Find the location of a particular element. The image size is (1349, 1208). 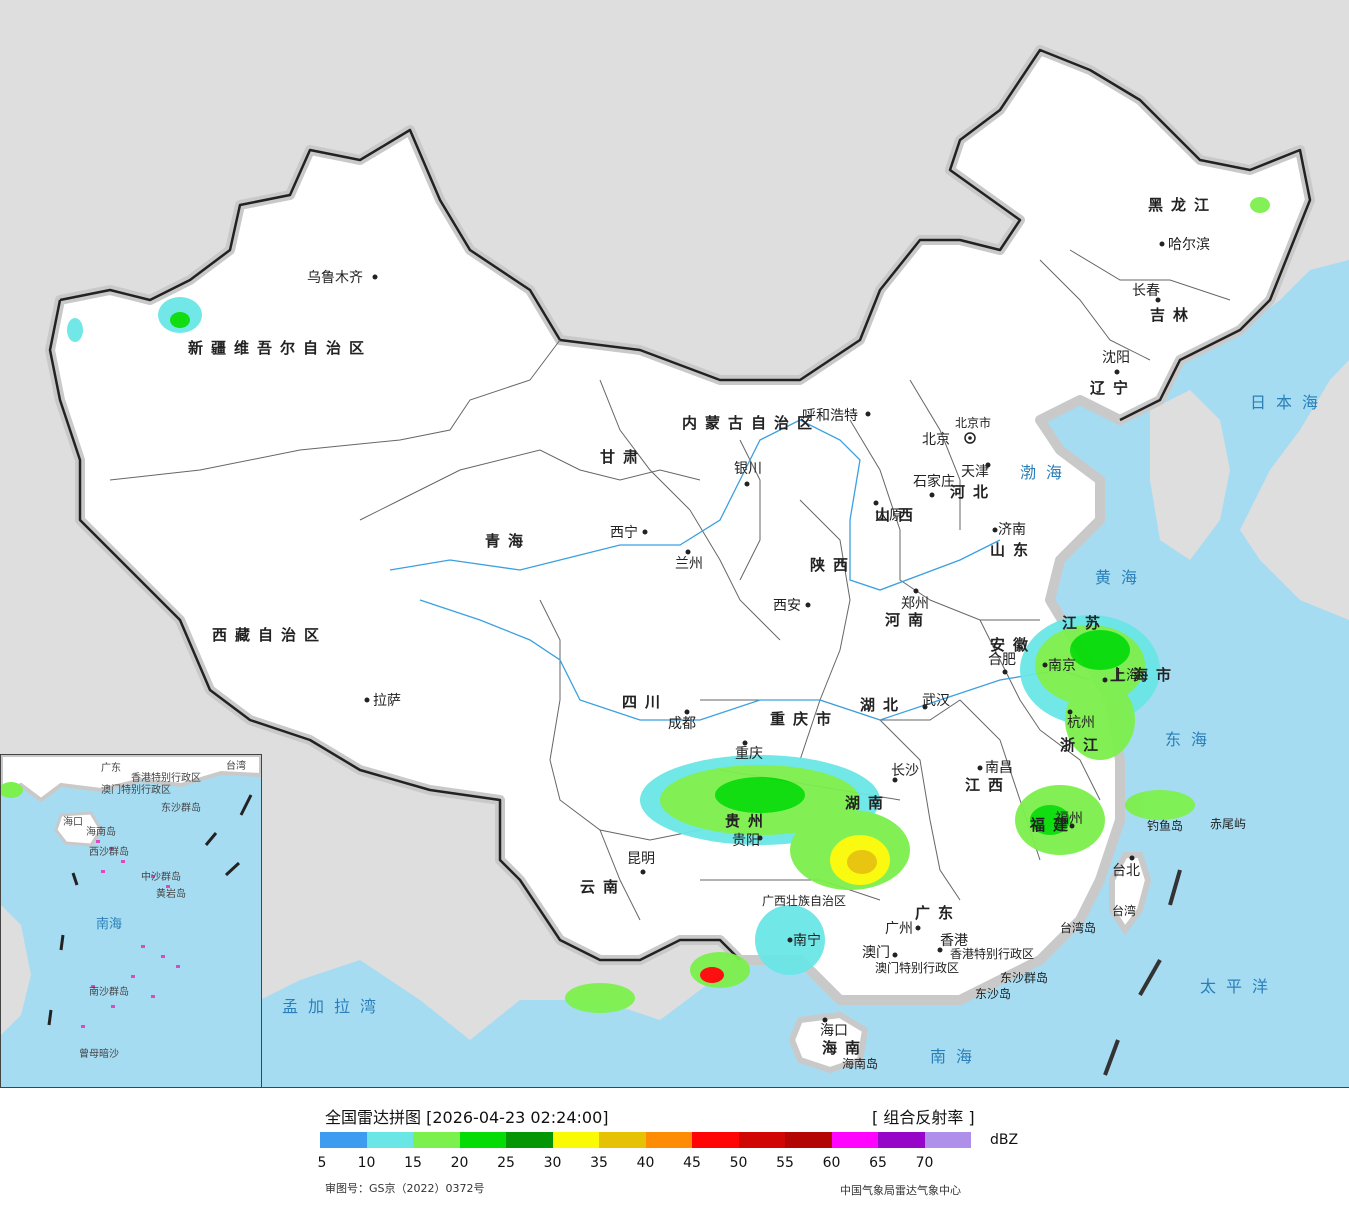

island-labels: 钓鱼岛 赤尾屿 台湾岛 东沙群岛 东沙岛 海南岛 is located at coordinates (1044, 944).